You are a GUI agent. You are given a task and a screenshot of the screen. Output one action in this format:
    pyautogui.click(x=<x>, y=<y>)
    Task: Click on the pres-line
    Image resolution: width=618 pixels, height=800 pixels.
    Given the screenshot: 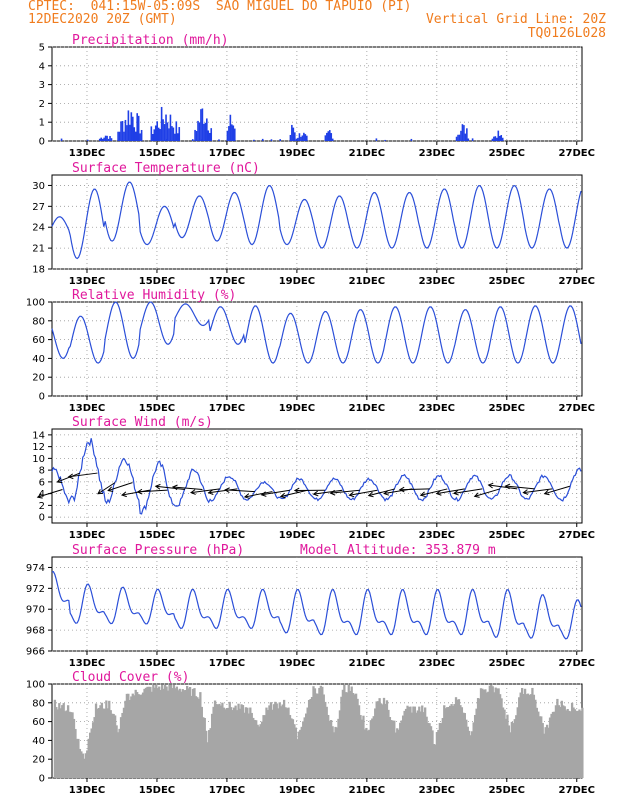 What is the action you would take?
    pyautogui.click(x=316, y=605)
    